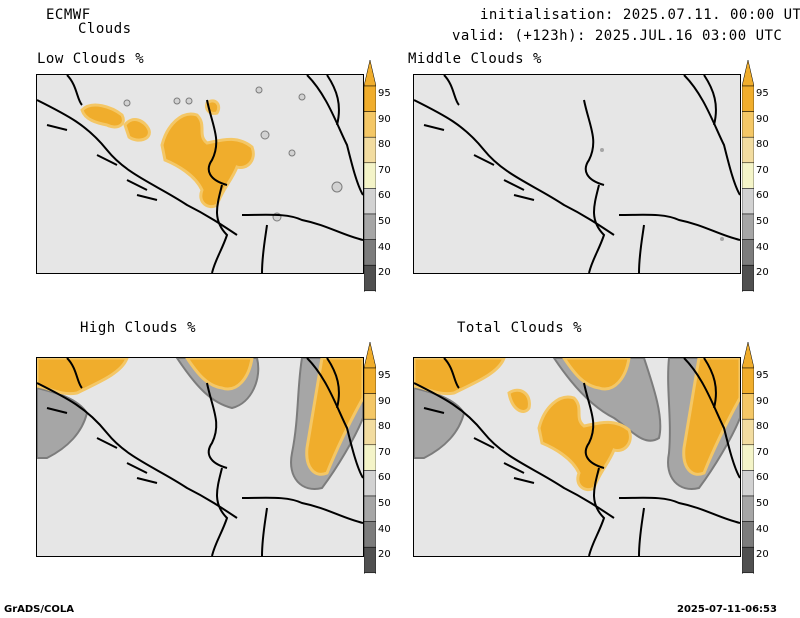  What do you see at coordinates (475, 59) in the screenshot?
I see `panel-title-middle: Middle Clouds %` at bounding box center [475, 59].